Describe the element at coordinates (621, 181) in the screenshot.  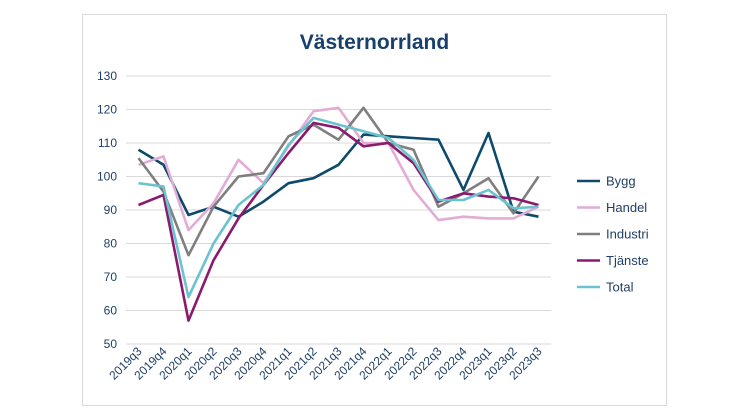
I see `legend-label: Bygg` at that location.